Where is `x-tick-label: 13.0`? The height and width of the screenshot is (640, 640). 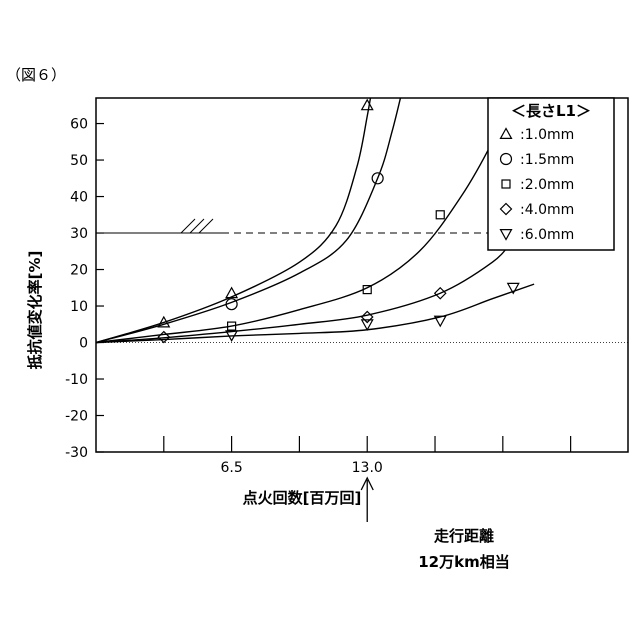 x-tick-label: 13.0 is located at coordinates (367, 468).